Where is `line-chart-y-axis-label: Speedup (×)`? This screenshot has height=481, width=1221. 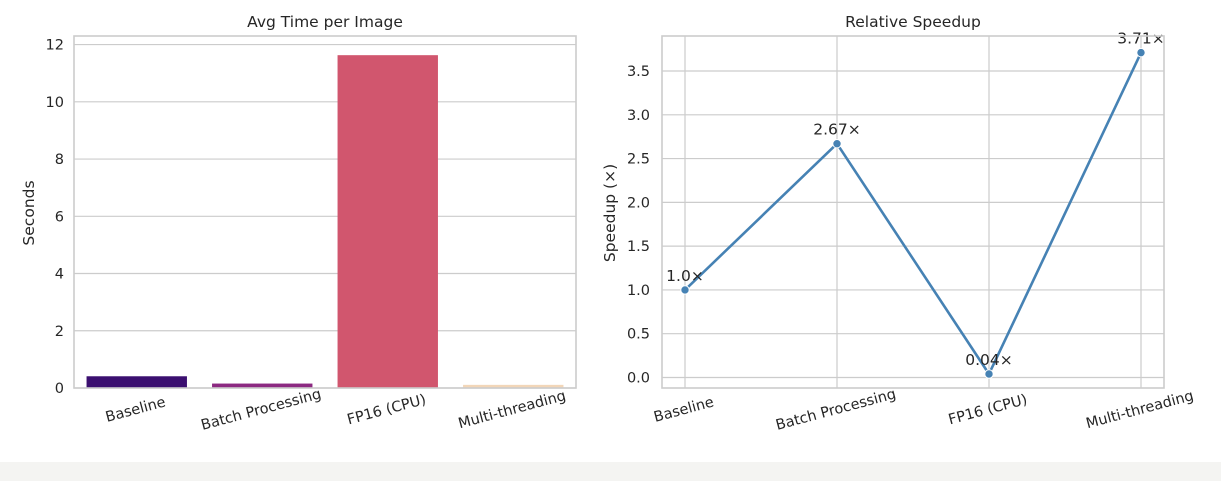
line-chart-y-axis-label: Speedup (×) is located at coordinates (610, 213).